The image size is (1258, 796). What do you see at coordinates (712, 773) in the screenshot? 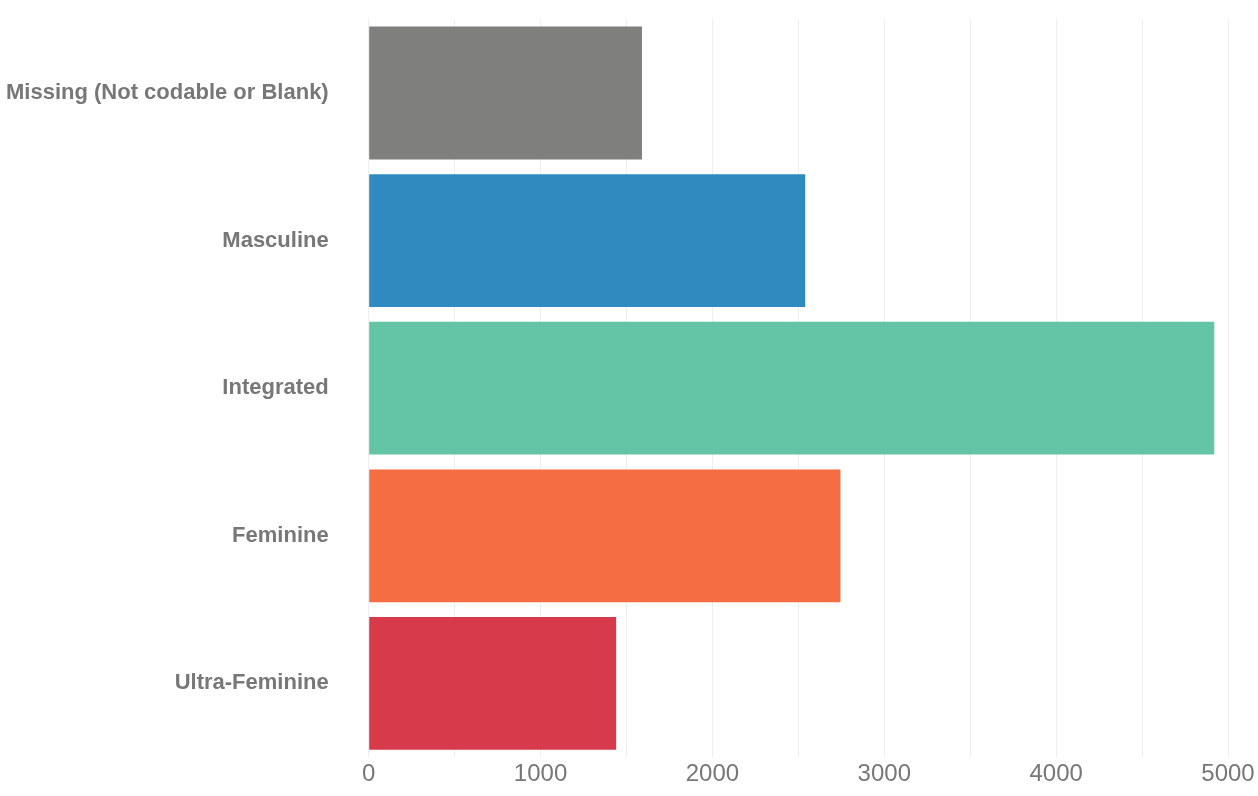
I see `x-tick-label: 2000` at bounding box center [712, 773].